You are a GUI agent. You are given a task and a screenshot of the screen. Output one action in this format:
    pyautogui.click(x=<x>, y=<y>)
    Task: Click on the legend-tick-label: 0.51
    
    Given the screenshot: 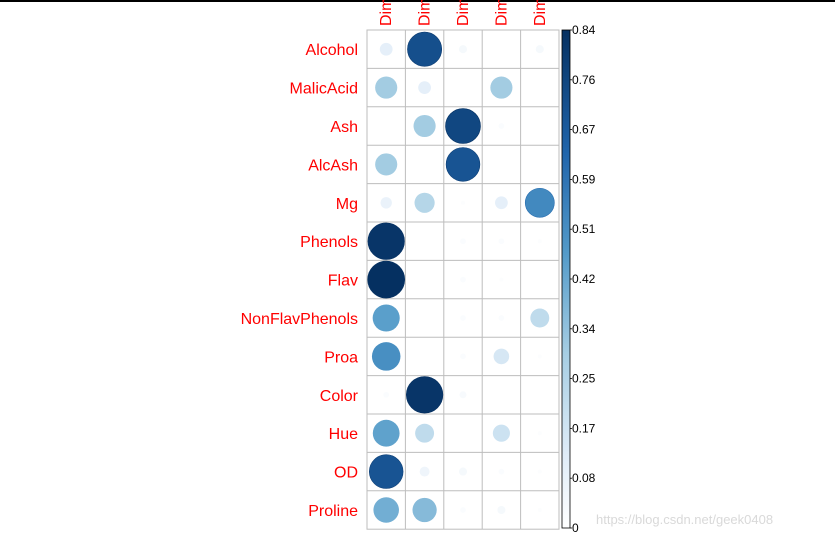 What is the action you would take?
    pyautogui.click(x=584, y=229)
    